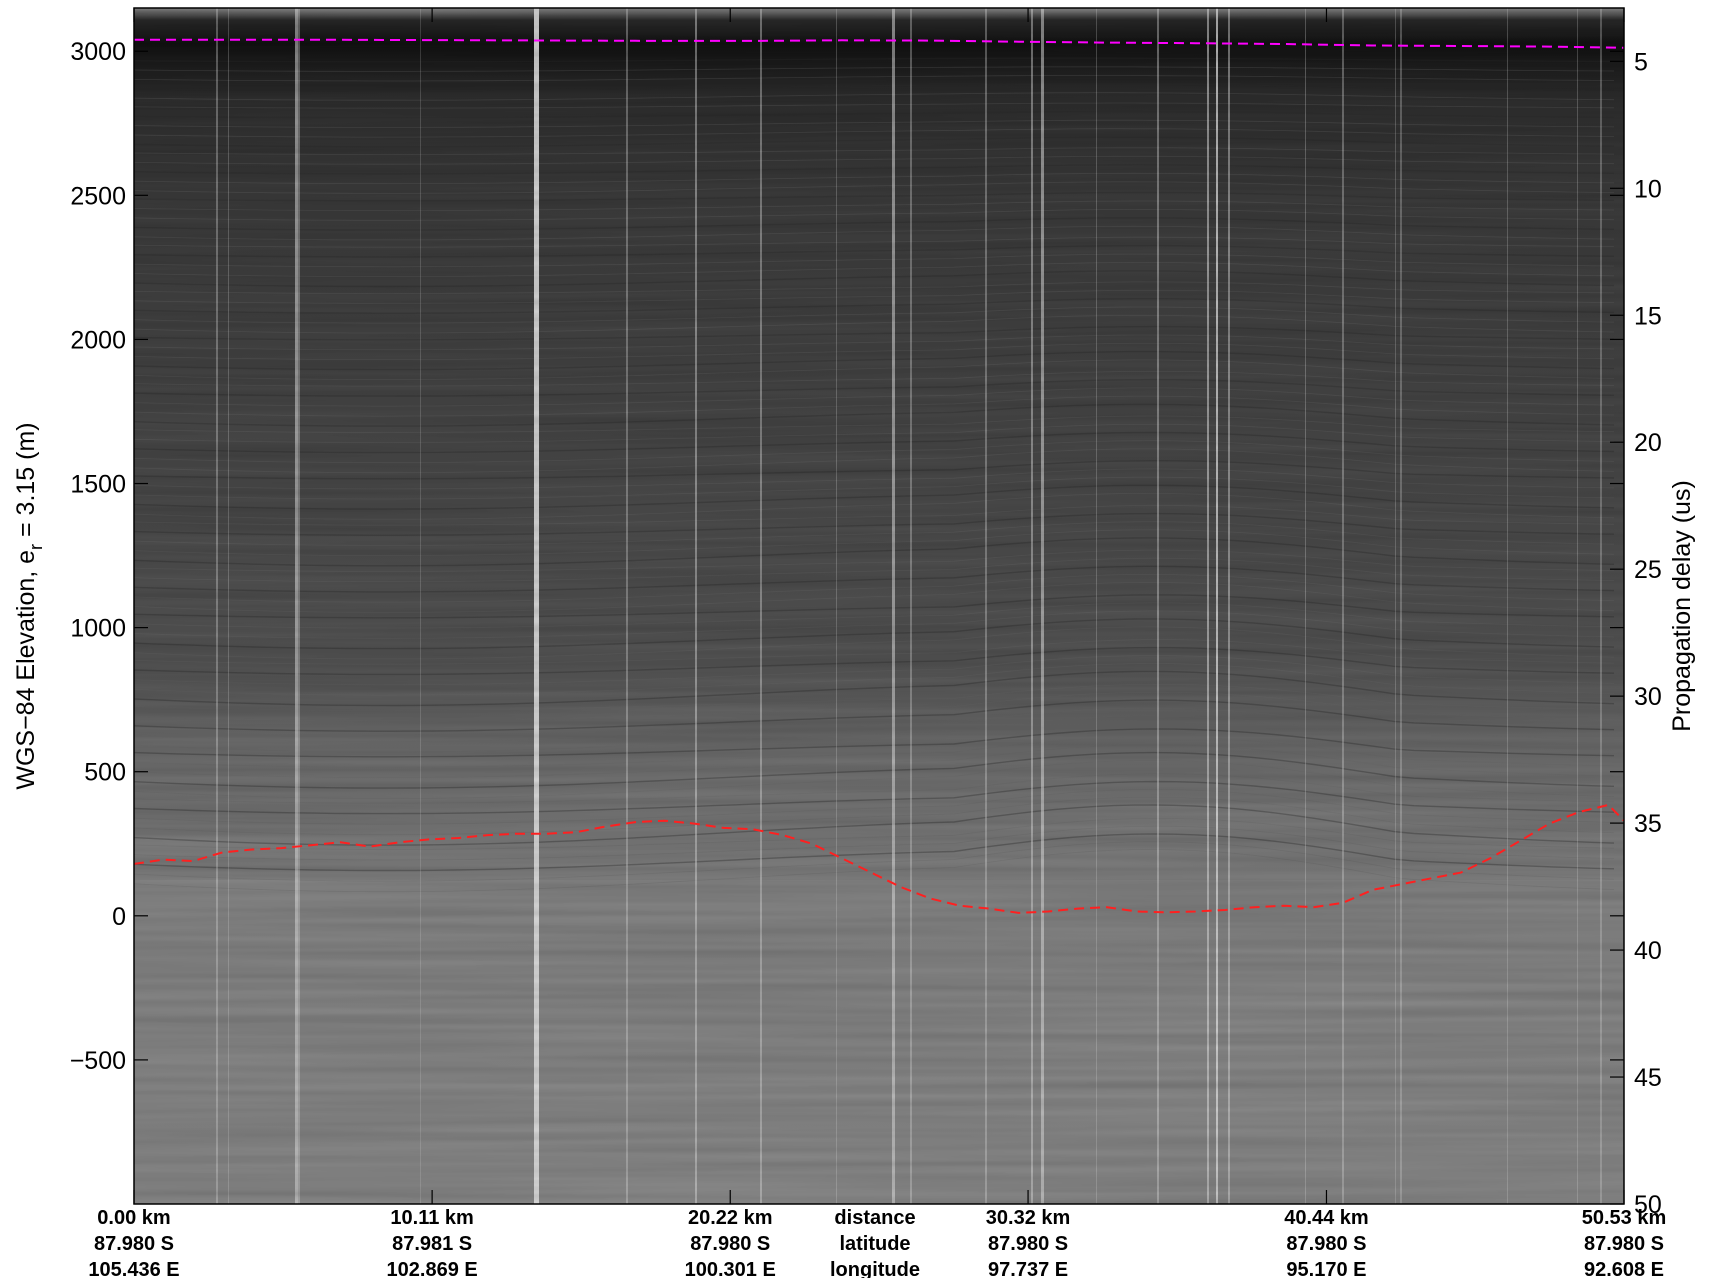  I want to click on right-tick-label: 40, so click(1648, 951).